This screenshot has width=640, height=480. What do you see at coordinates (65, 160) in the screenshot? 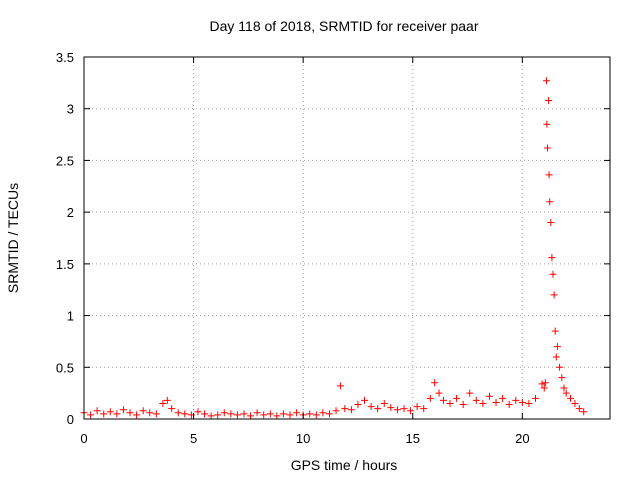
I see `y-tick-label: 2.5` at bounding box center [65, 160].